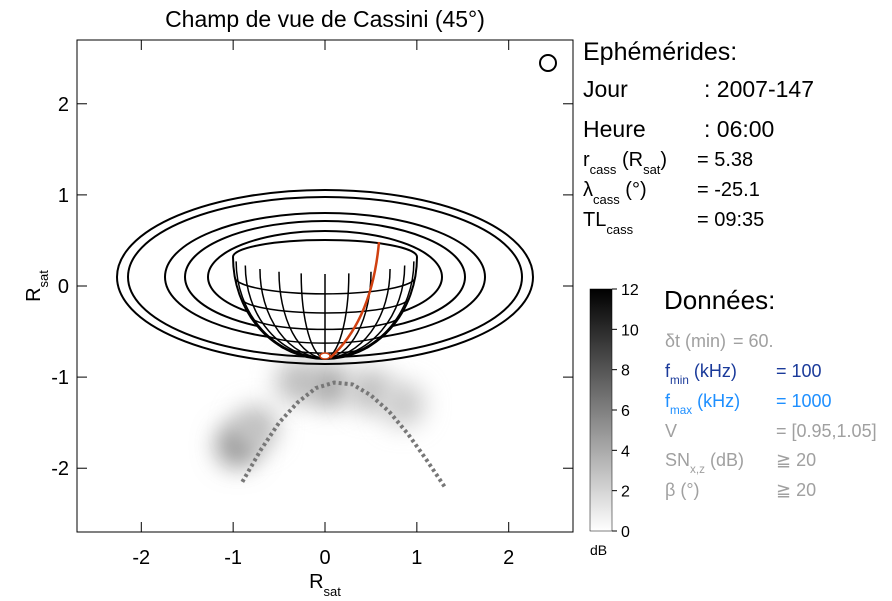 This screenshot has width=892, height=601. Describe the element at coordinates (316, 582) in the screenshot. I see `x-axis-label-part: R` at that location.